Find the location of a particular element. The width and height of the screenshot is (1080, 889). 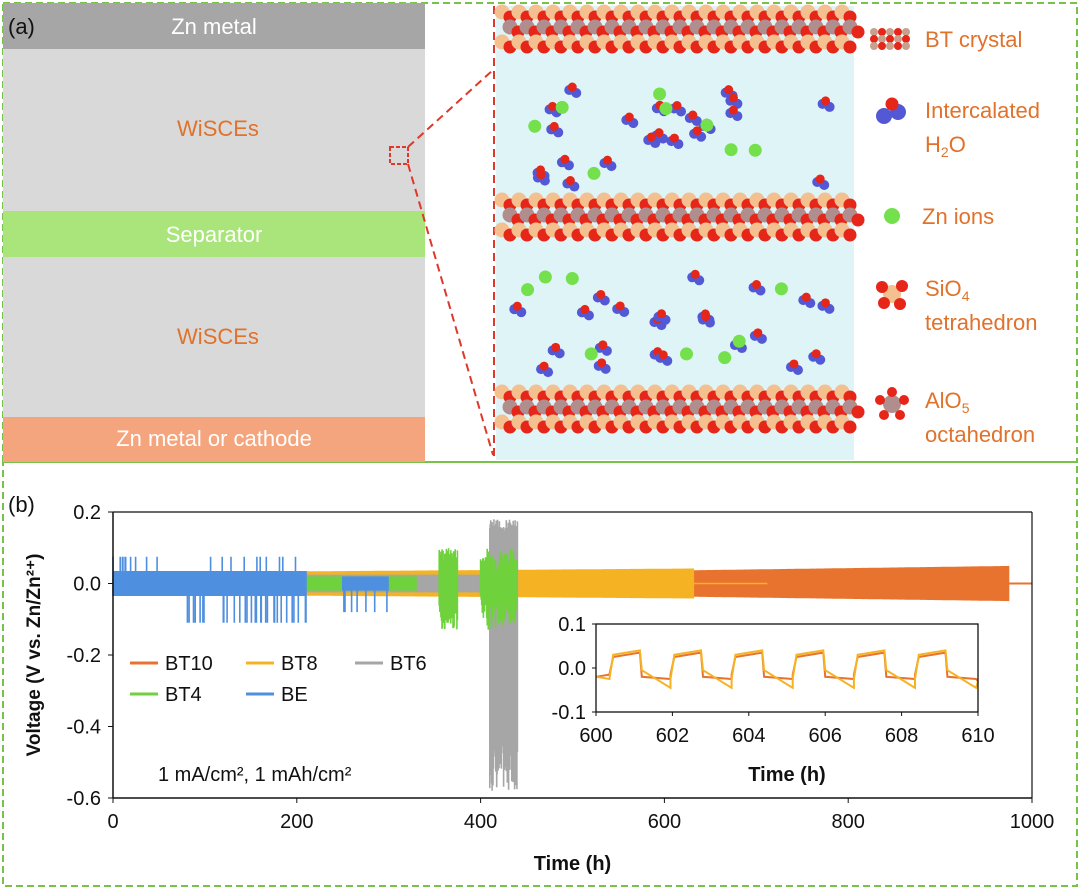

sio4-tetrahedron-icon is located at coordinates (892, 295).